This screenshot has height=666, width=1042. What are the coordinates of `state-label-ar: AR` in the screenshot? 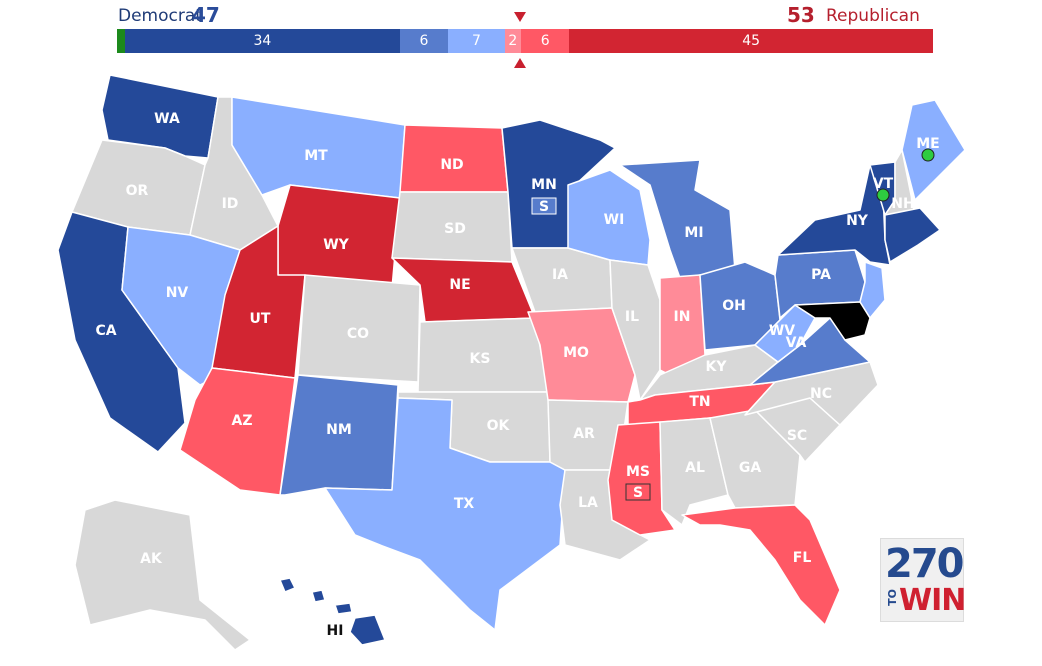 It's located at (584, 434).